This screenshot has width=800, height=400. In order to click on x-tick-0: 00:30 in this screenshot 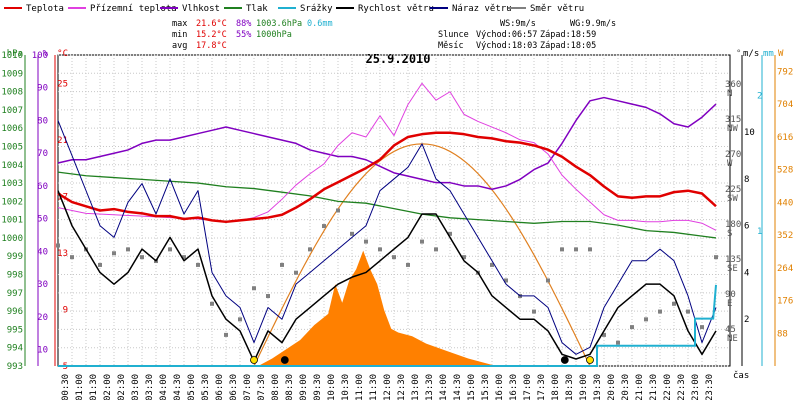, I will do `click(66, 387)`.